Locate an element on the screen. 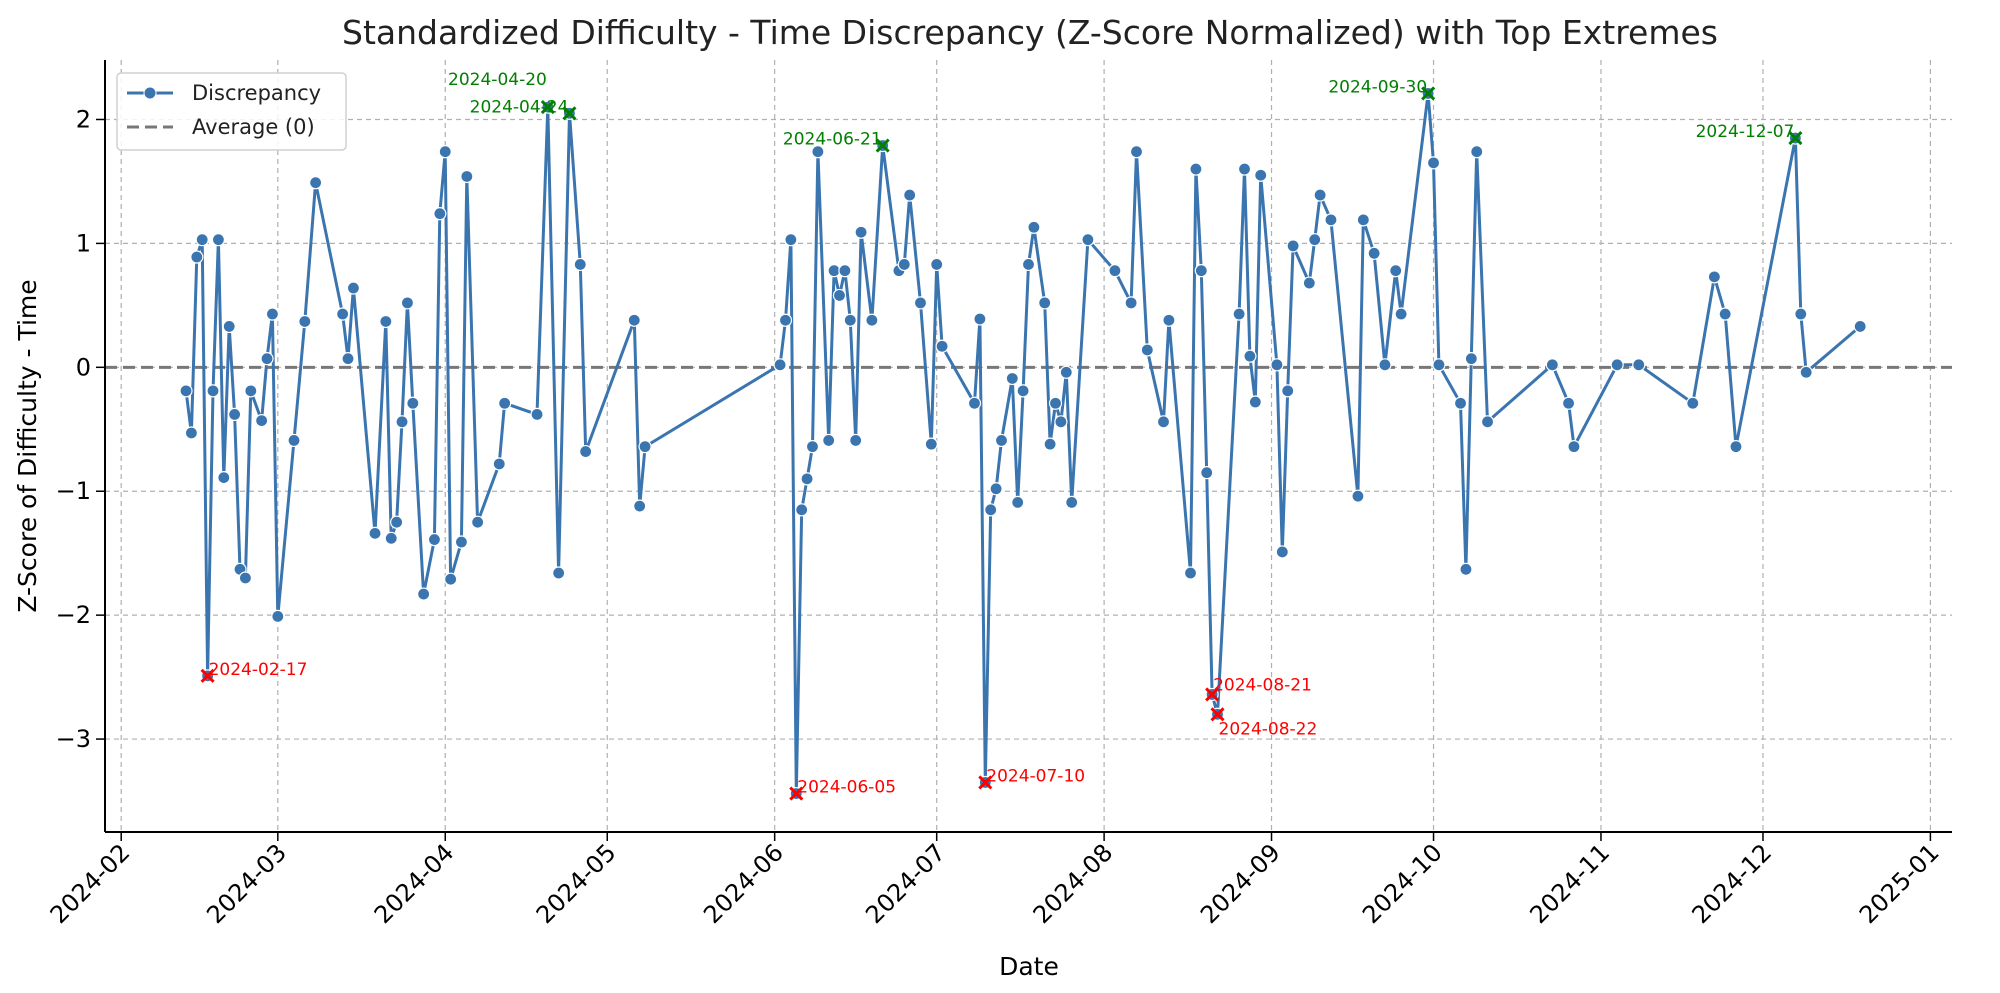  y-axis-label: Z-Score of Difficulty - Time is located at coordinates (27, 445).